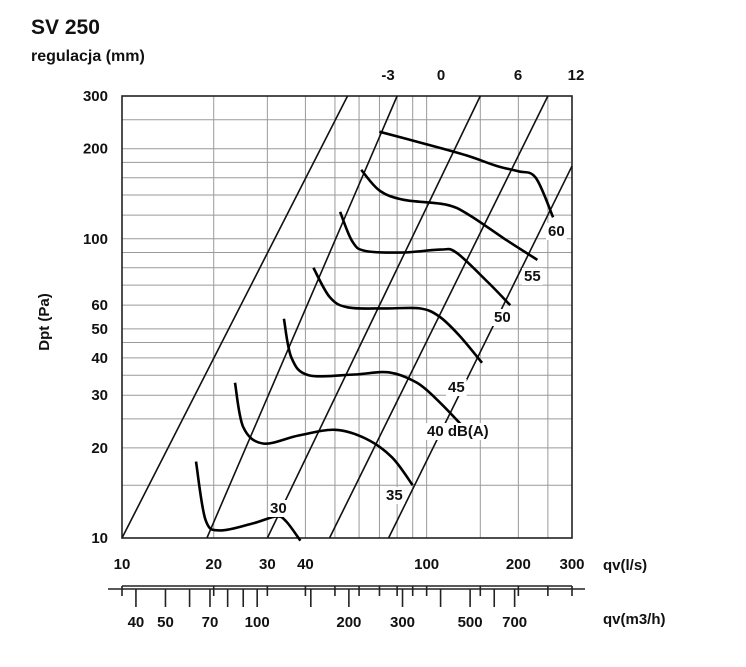 This screenshot has height=667, width=746. I want to click on system-curve-line, so click(480, 351).